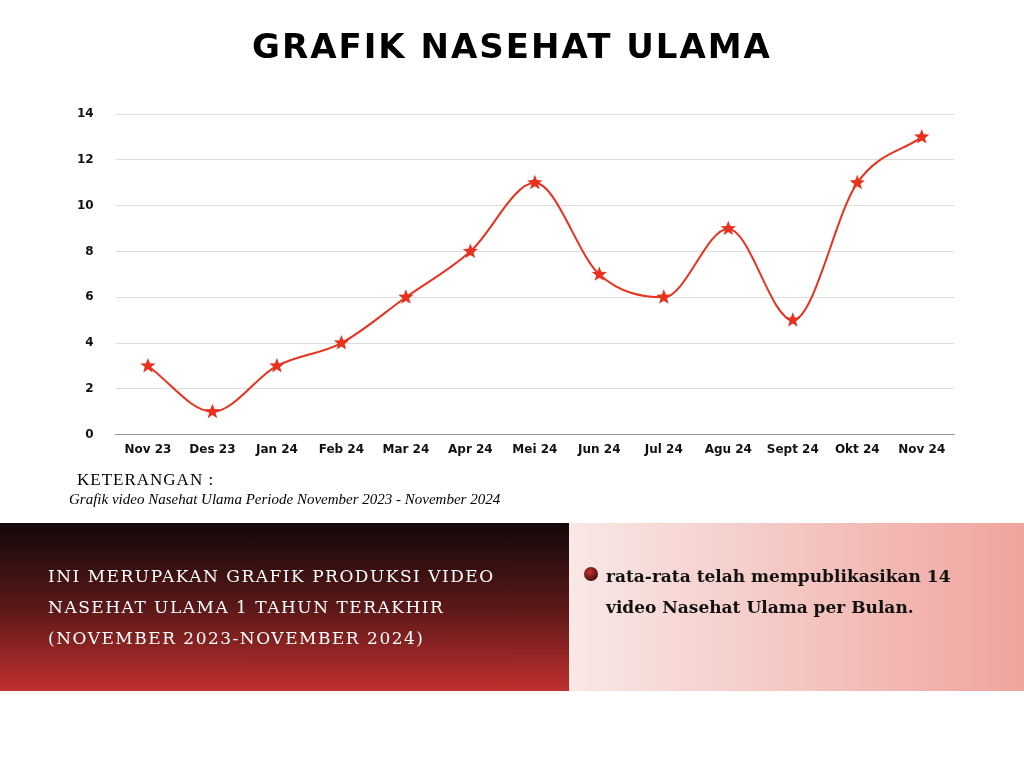 The height and width of the screenshot is (768, 1024). Describe the element at coordinates (728, 448) in the screenshot. I see `x-tick-label: Agu 24` at that location.